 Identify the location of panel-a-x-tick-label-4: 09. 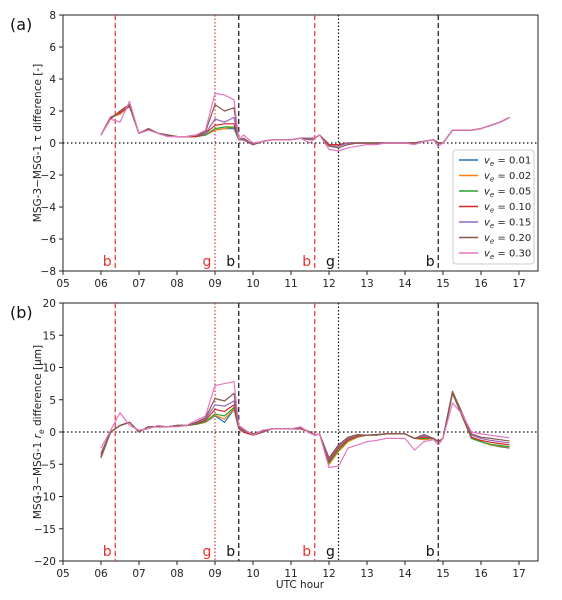
(214, 284).